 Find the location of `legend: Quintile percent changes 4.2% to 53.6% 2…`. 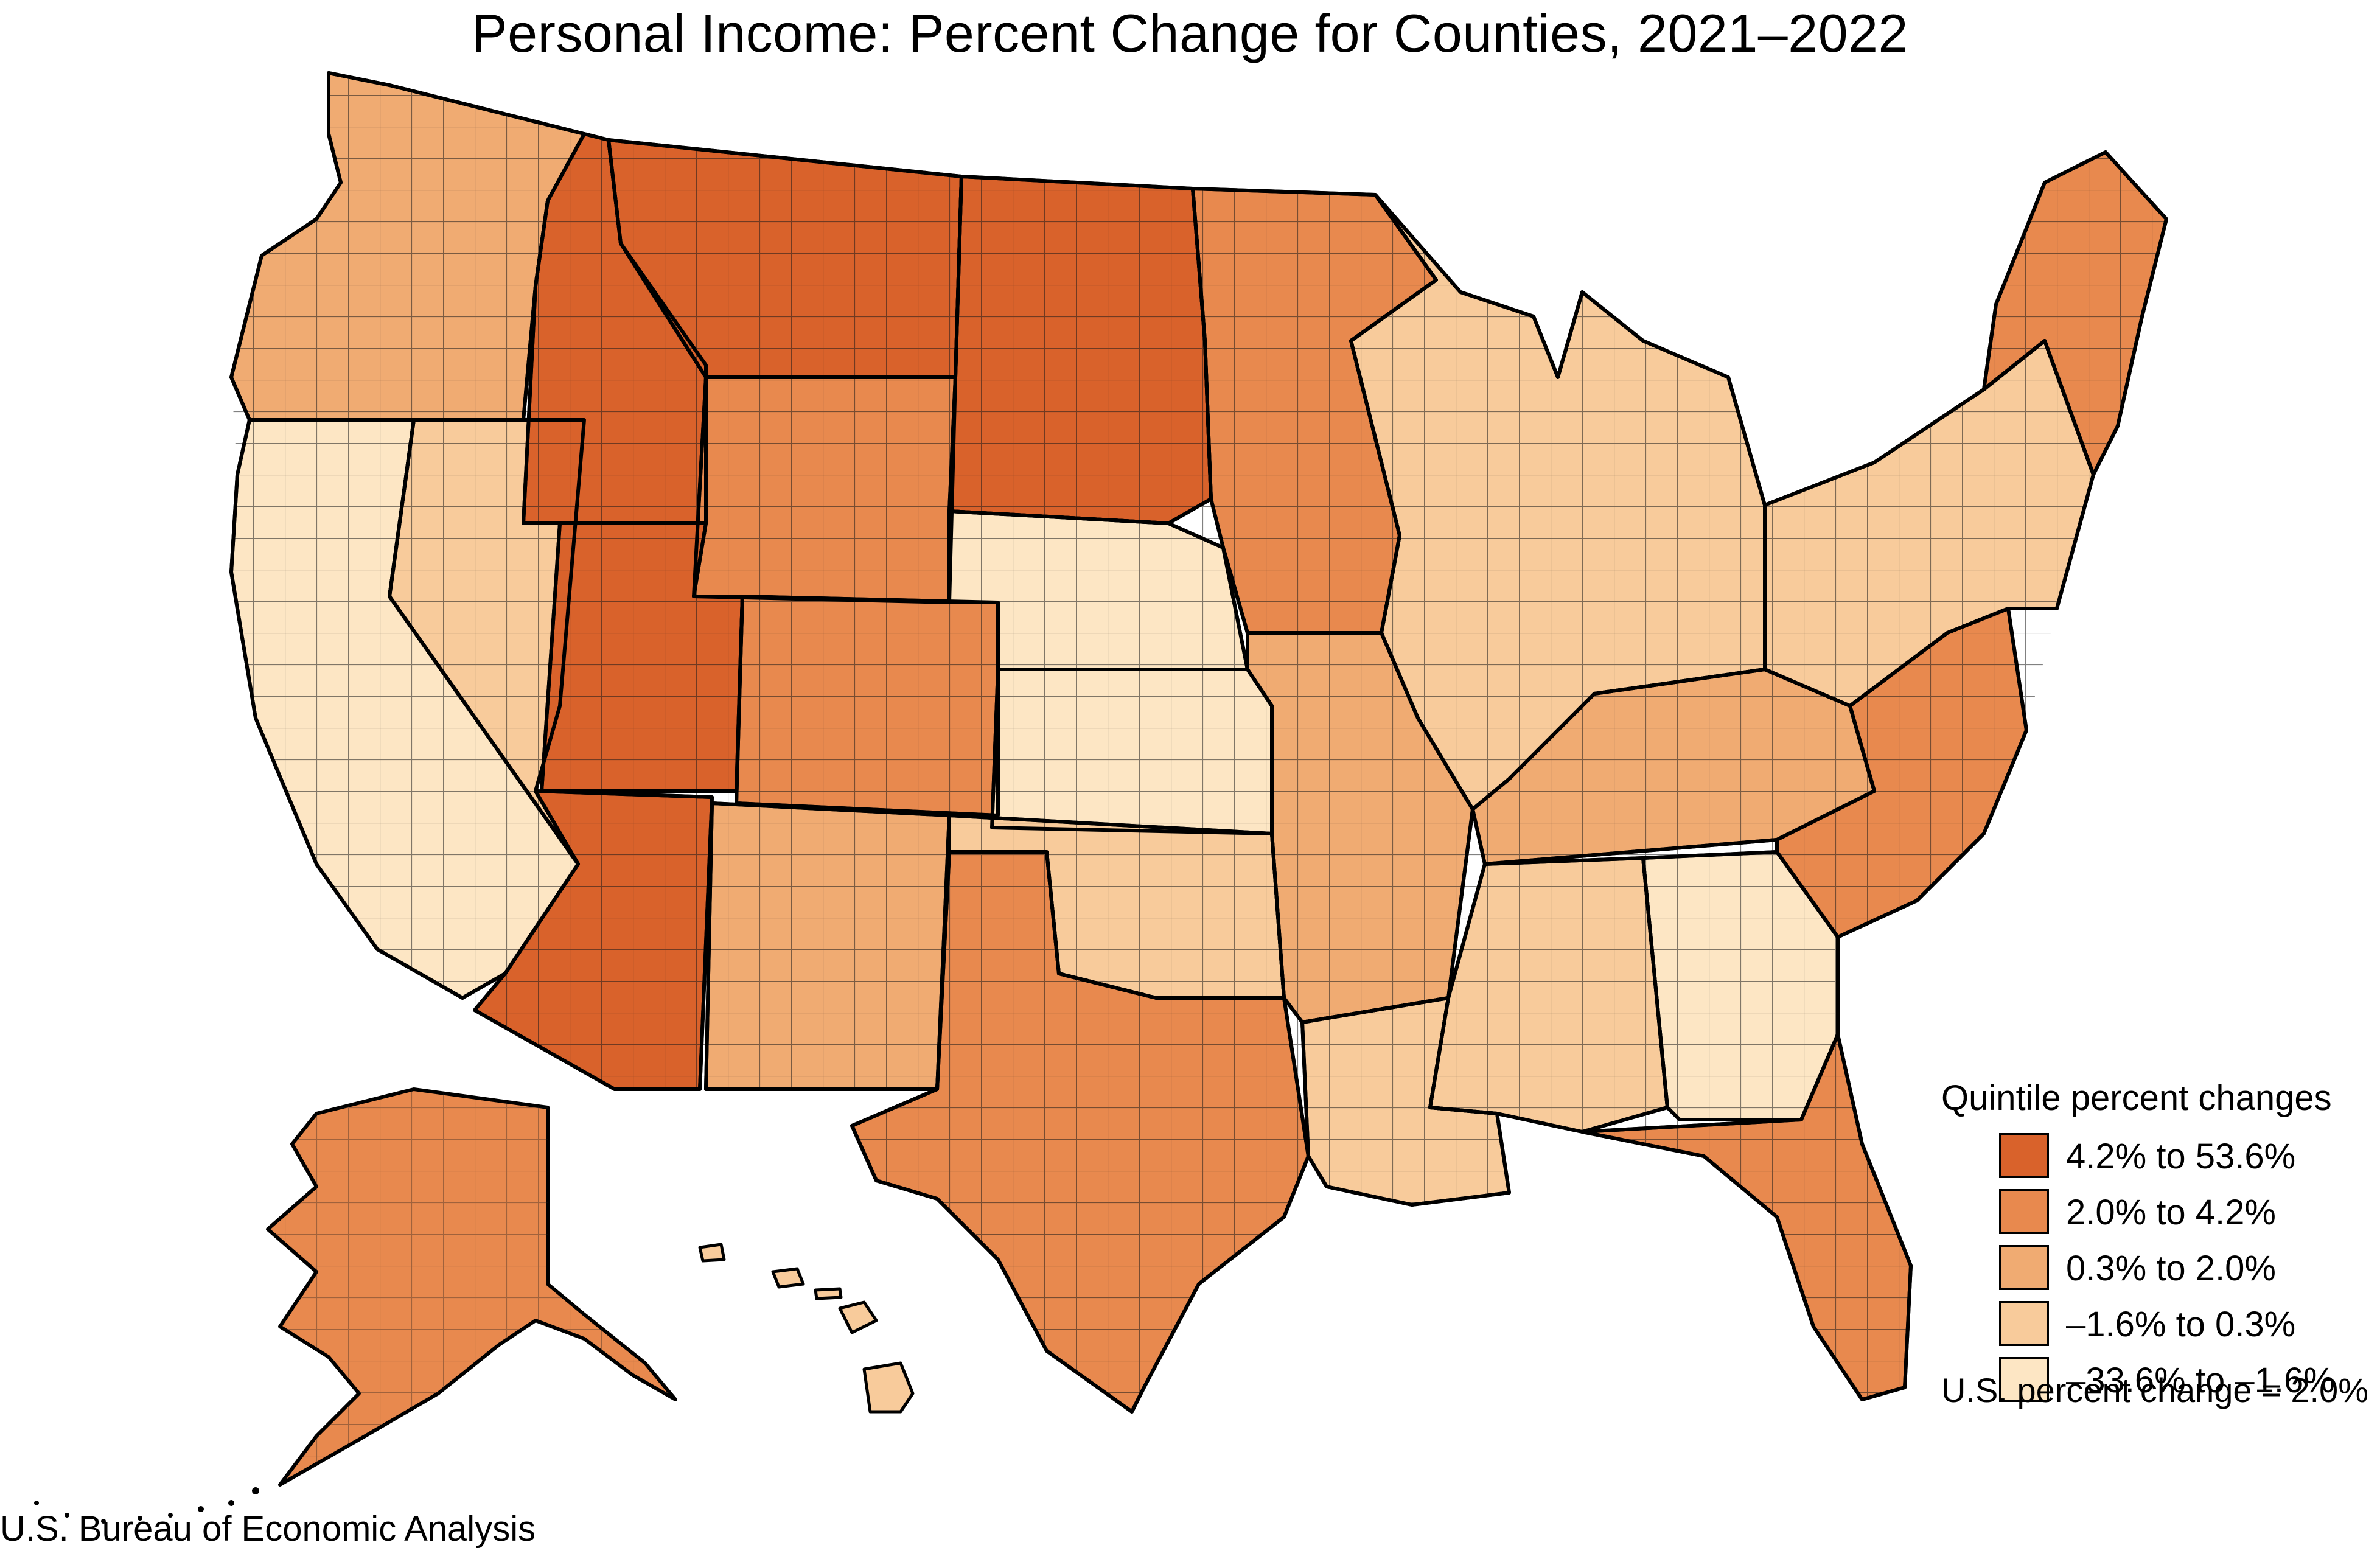

legend: Quintile percent changes 4.2% to 53.6% 2… is located at coordinates (2154, 1245).